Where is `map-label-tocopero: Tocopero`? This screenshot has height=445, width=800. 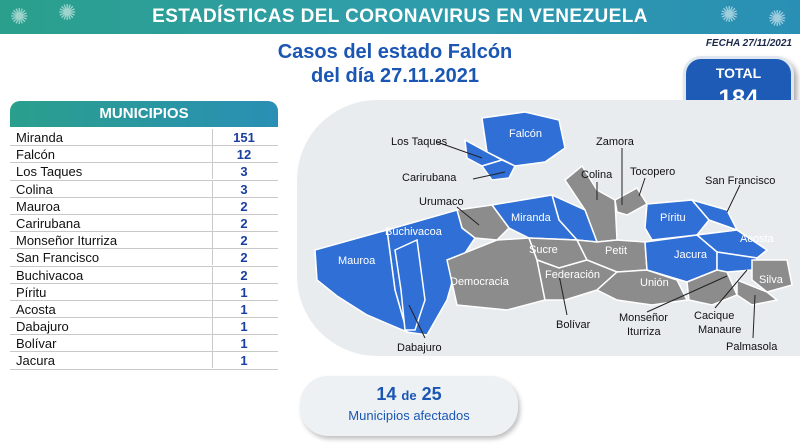 map-label-tocopero: Tocopero is located at coordinates (653, 172).